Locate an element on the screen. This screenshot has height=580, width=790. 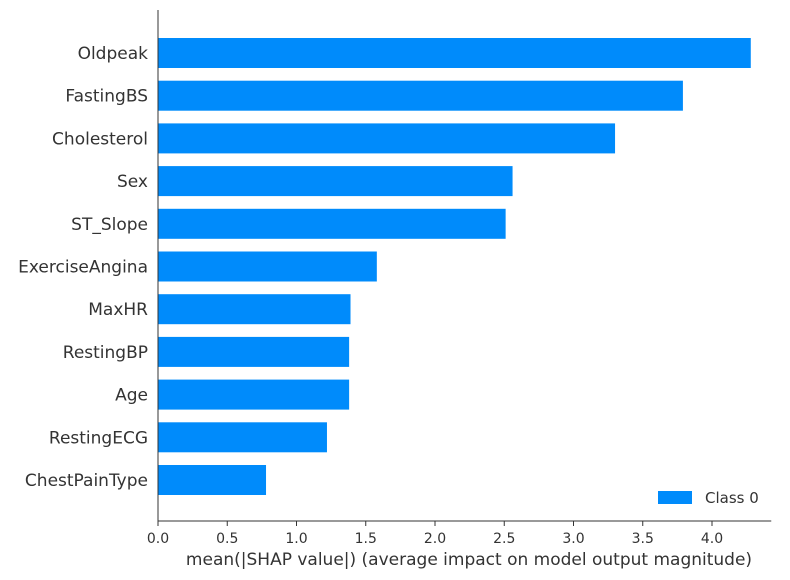
category-label: Age is located at coordinates (131, 396).